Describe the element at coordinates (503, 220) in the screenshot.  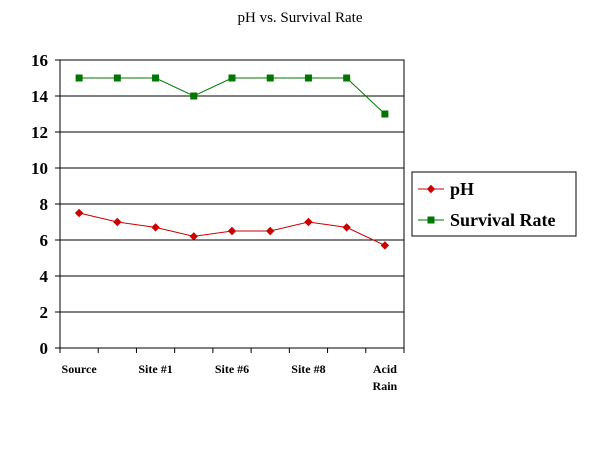
I see `legend-label-survival-rate: Survival Rate` at that location.